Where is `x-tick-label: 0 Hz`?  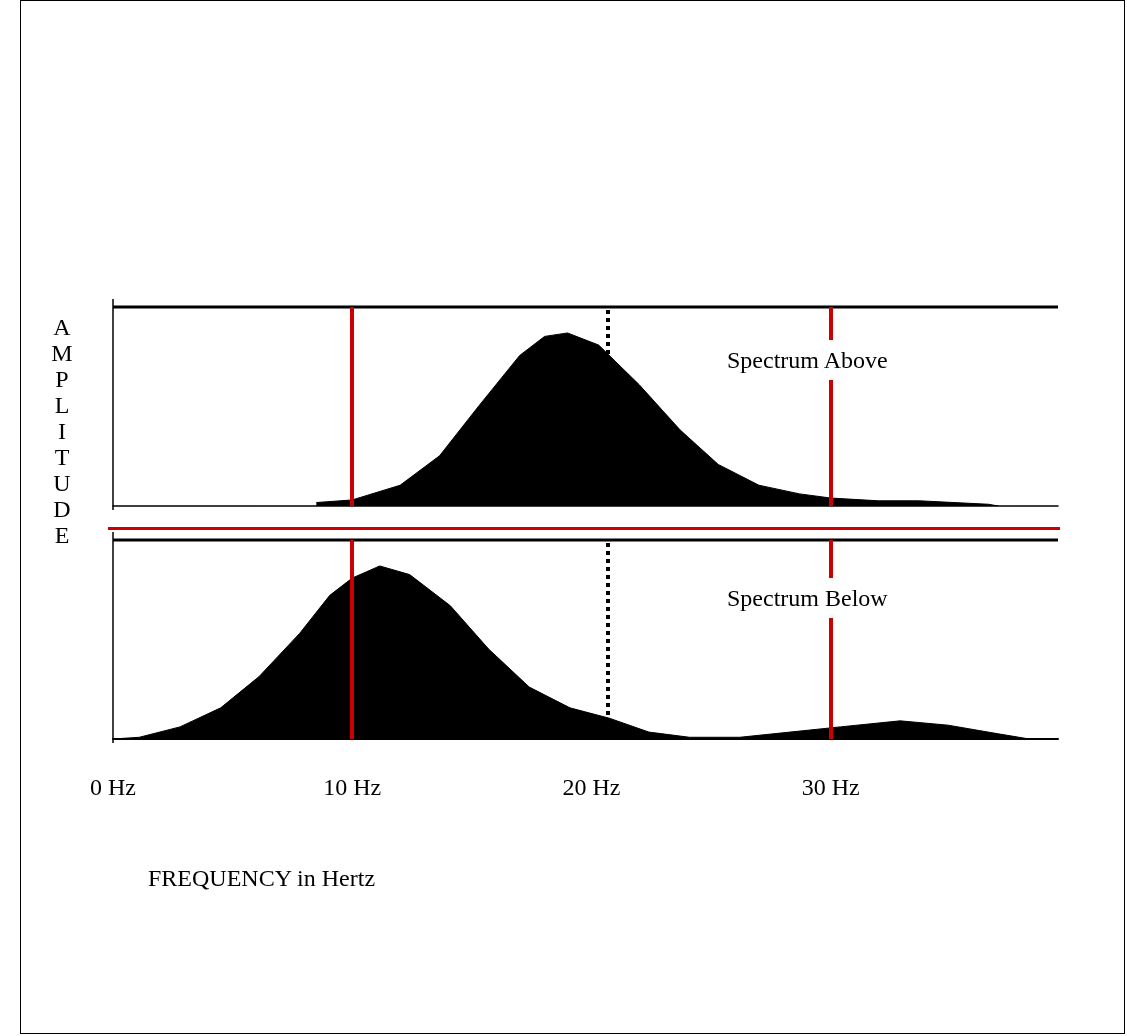
x-tick-label: 0 Hz is located at coordinates (113, 787).